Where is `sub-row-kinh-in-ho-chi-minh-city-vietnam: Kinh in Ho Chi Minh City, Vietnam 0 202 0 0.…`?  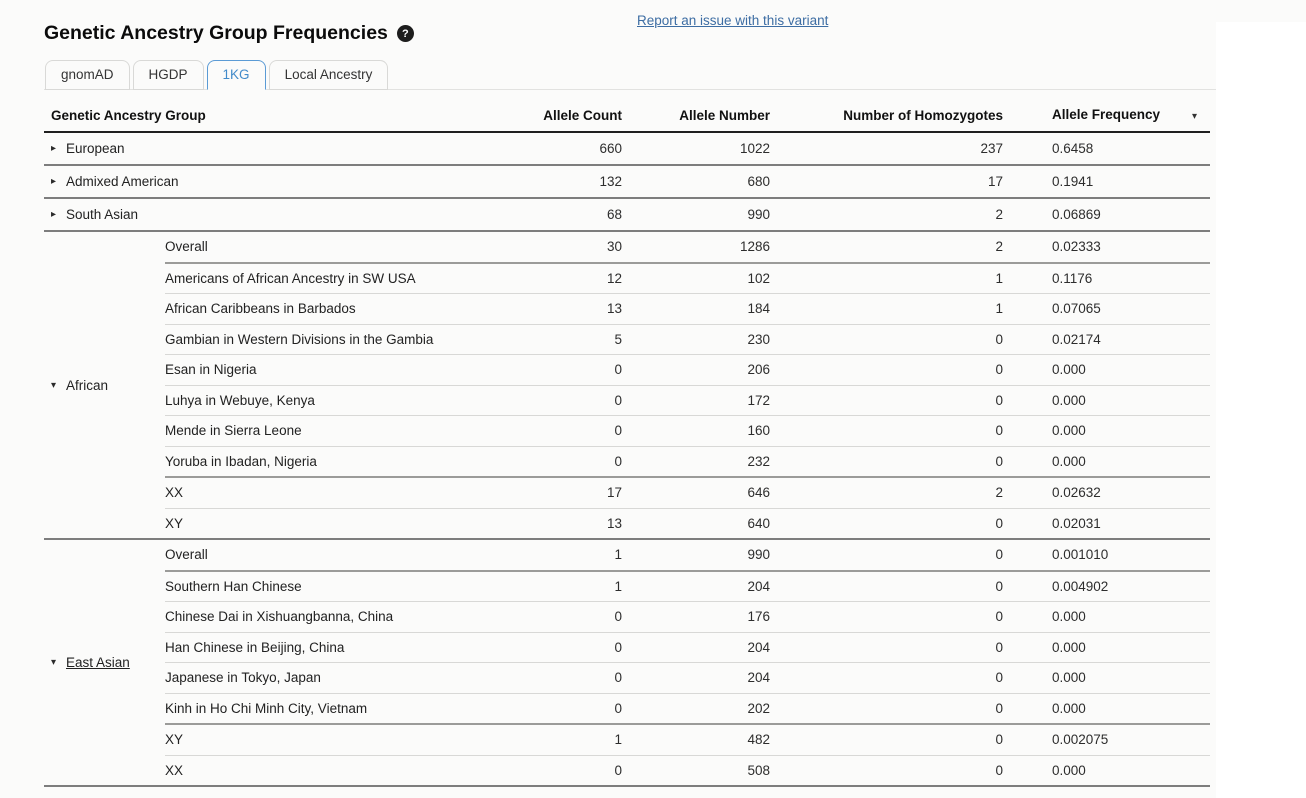
sub-row-kinh-in-ho-chi-minh-city-vietnam: Kinh in Ho Chi Minh City, Vietnam 0 202 0 0.… is located at coordinates (687, 709).